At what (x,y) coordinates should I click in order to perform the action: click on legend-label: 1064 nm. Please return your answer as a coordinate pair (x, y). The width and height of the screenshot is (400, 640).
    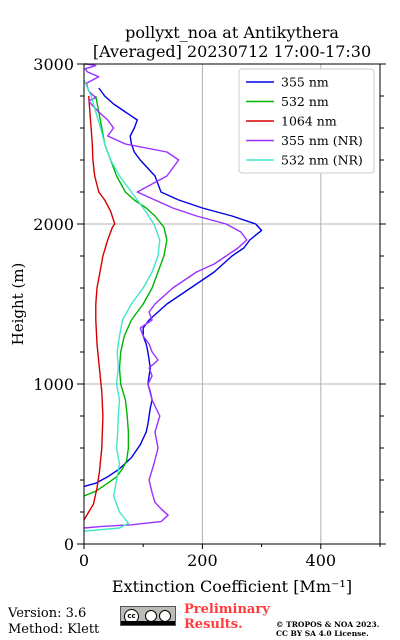
    Looking at the image, I should click on (309, 121).